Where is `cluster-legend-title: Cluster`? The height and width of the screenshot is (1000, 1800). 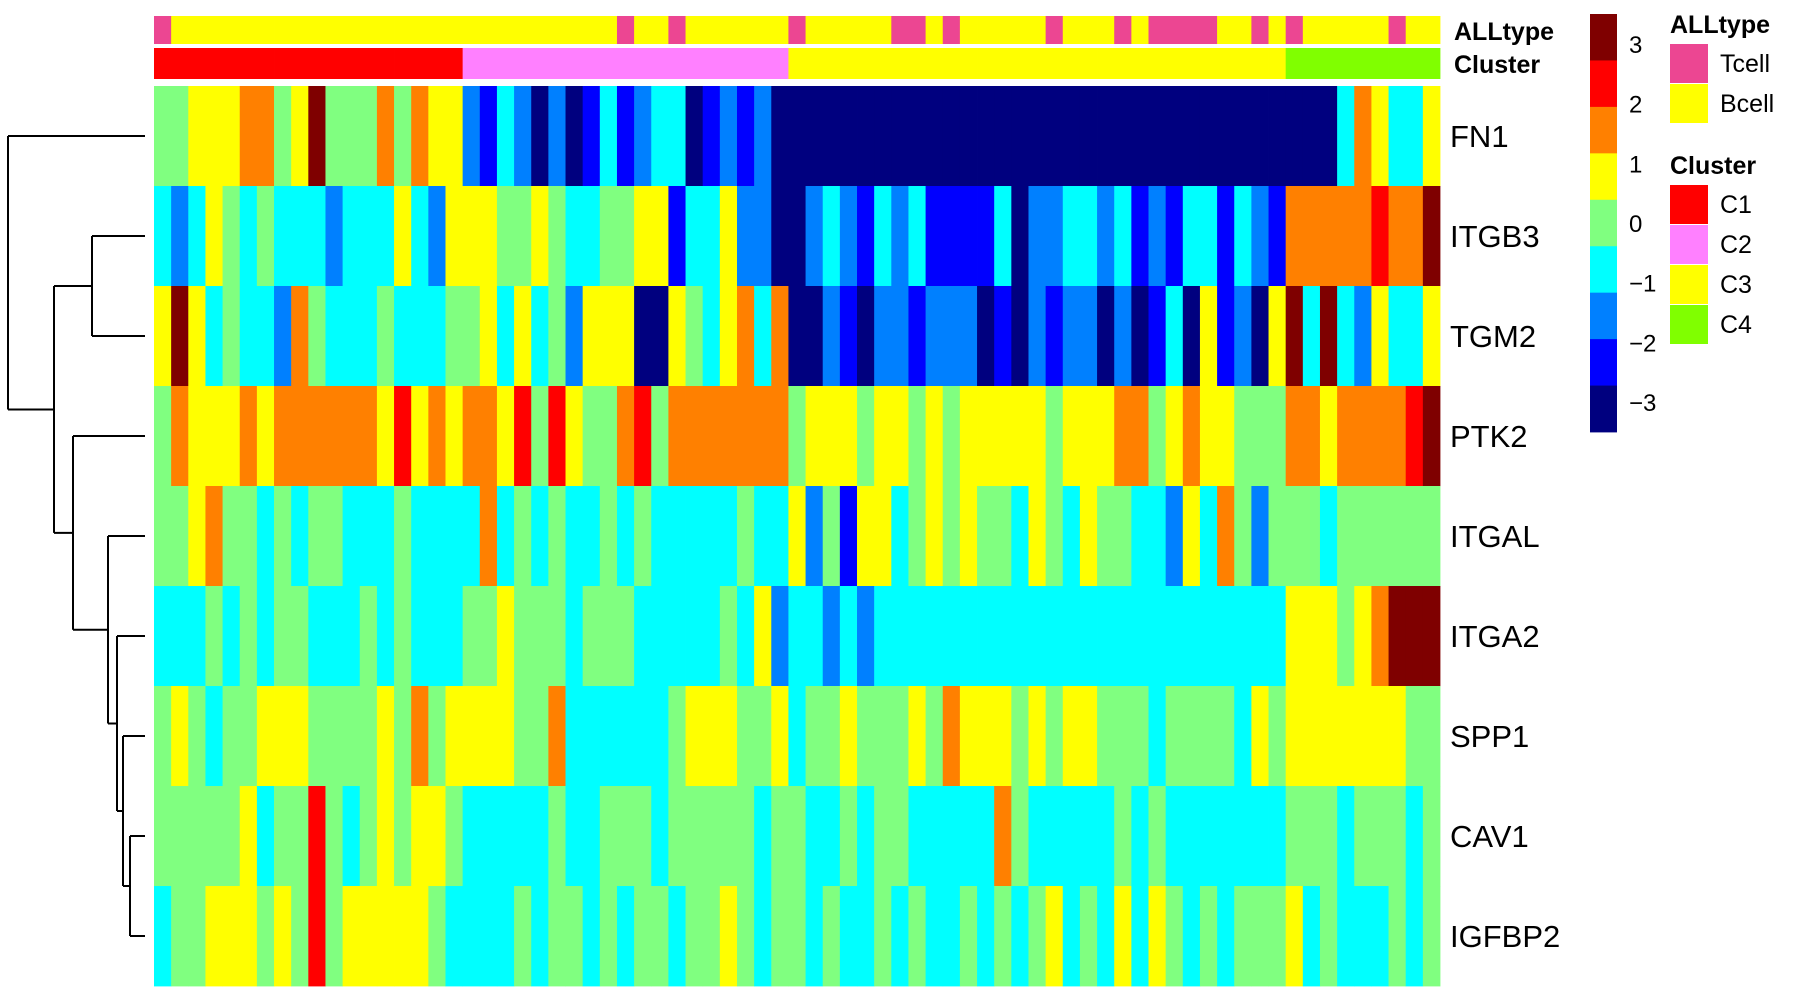 cluster-legend-title: Cluster is located at coordinates (1713, 166).